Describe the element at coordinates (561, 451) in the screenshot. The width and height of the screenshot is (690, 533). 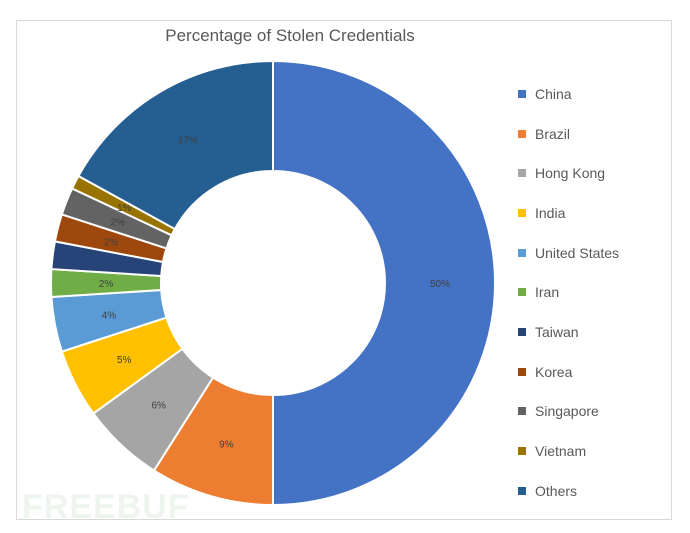
I see `legend-label: Vietnam` at that location.